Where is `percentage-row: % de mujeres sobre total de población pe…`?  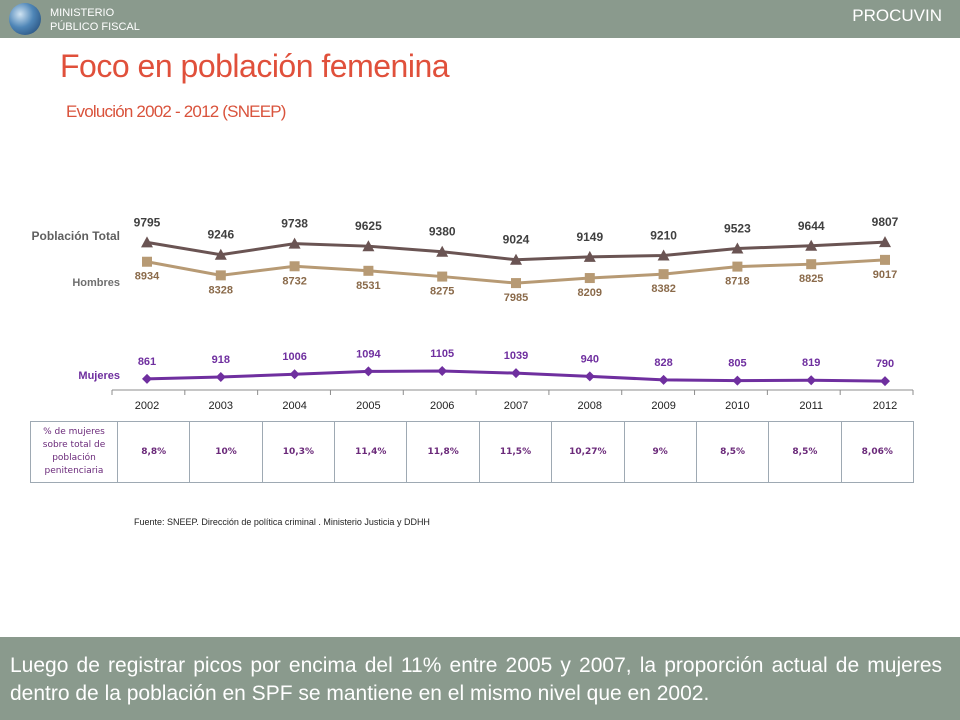 percentage-row: % de mujeres sobre total de población pe… is located at coordinates (472, 452).